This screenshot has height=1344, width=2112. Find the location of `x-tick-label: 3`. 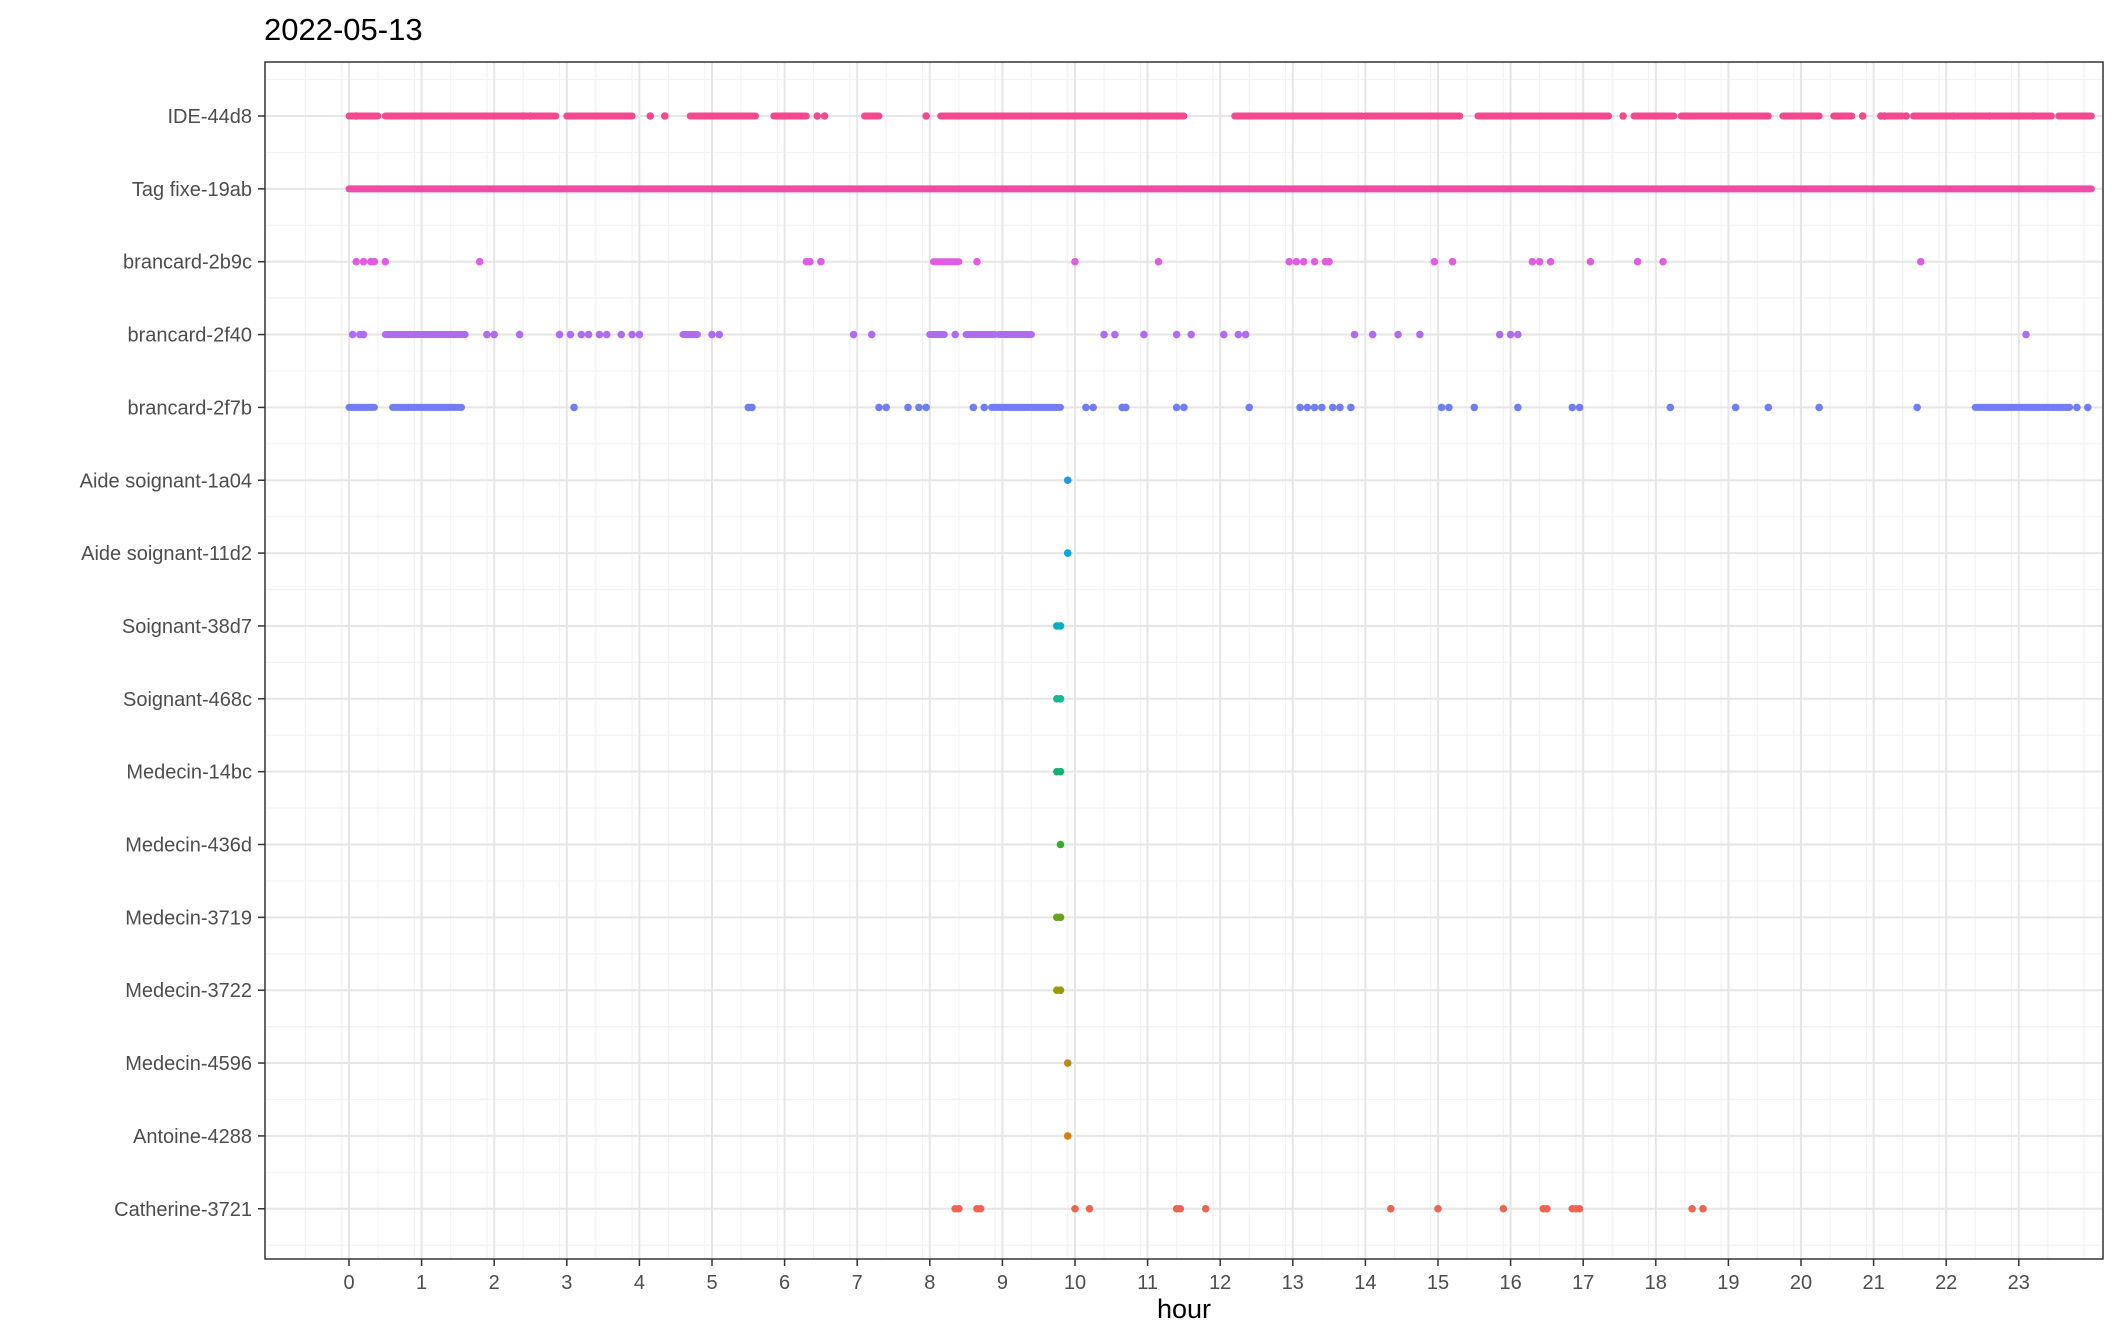

x-tick-label: 3 is located at coordinates (566, 1283).